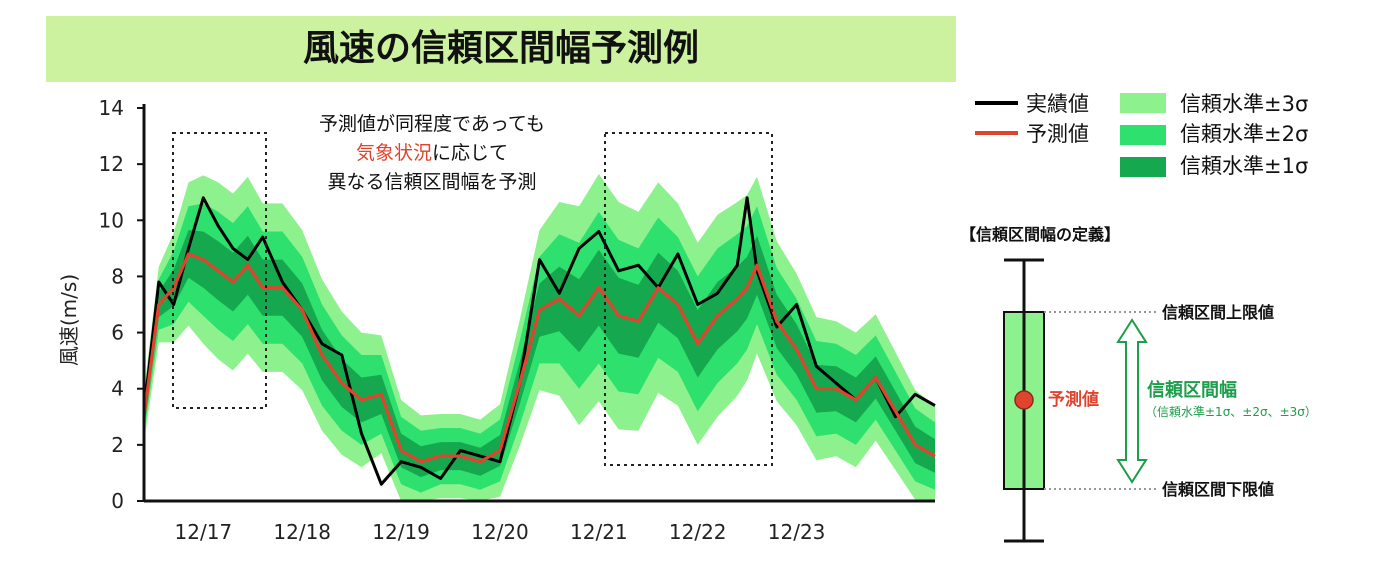 The image size is (1376, 570). I want to click on annotation-highlight: 気象状況, so click(394, 153).